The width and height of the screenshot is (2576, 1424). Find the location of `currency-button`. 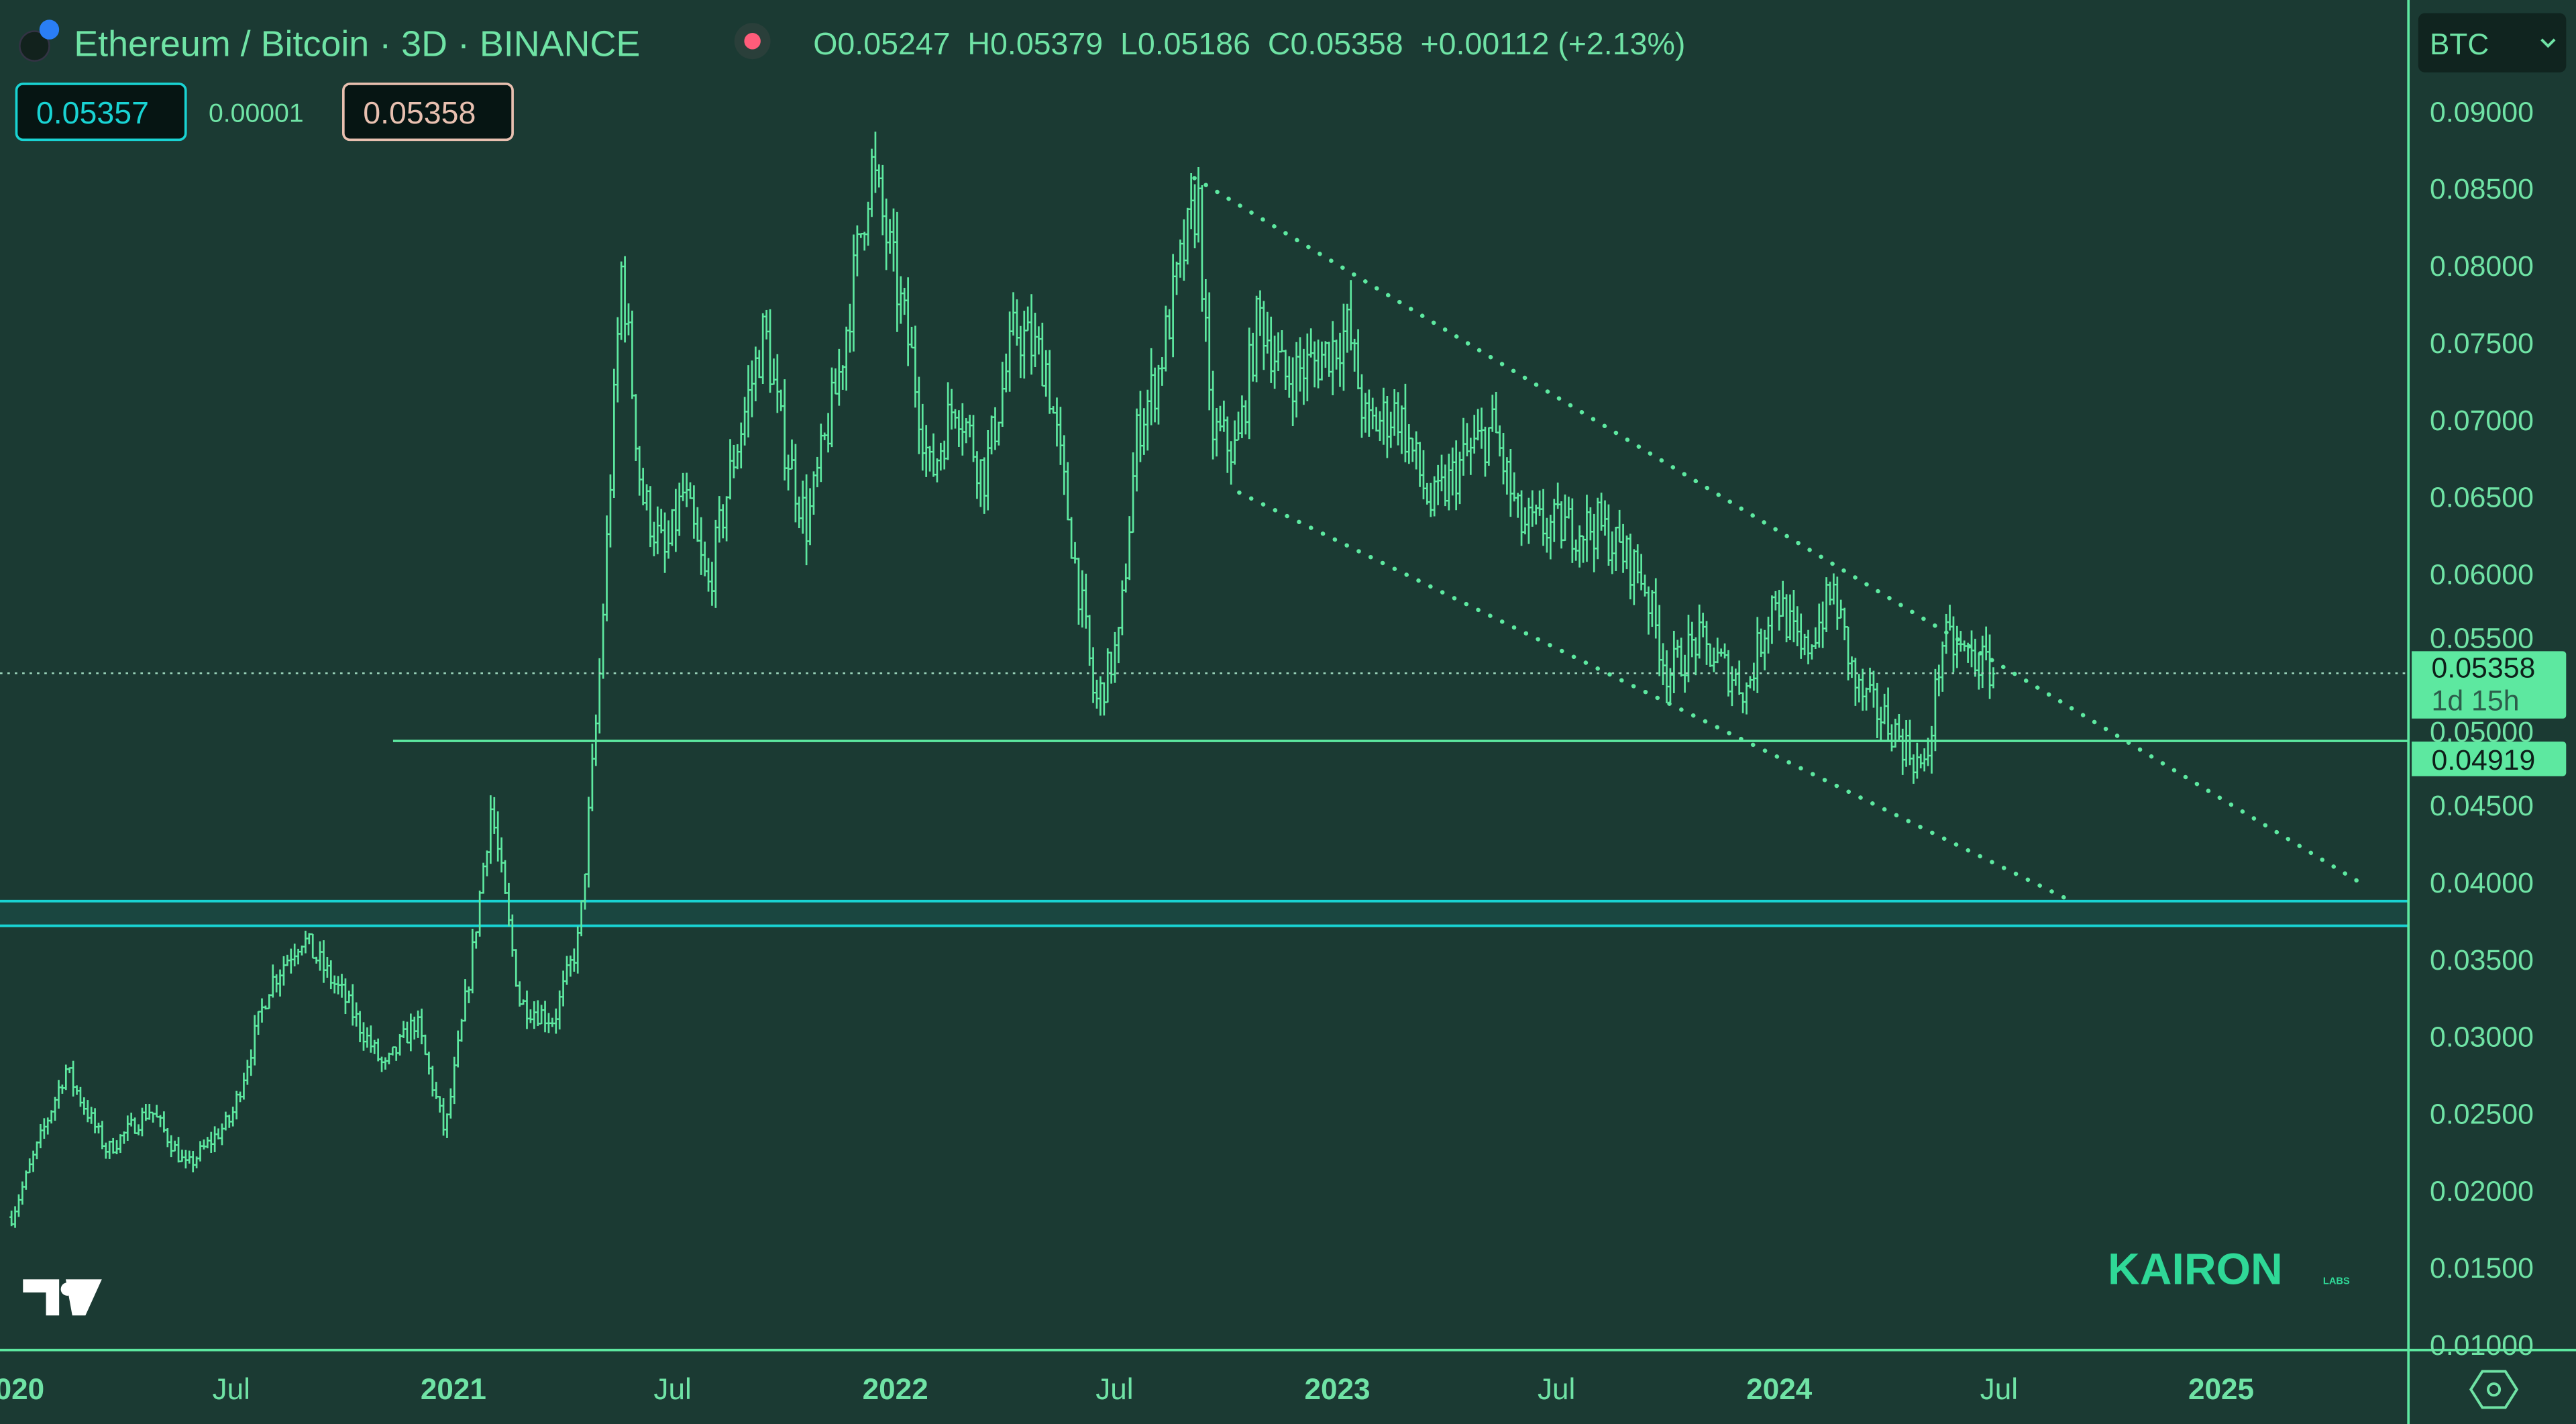

currency-button is located at coordinates (2492, 42).